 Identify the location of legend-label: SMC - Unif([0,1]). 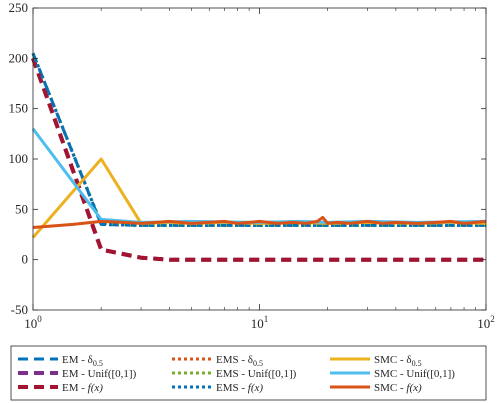
(414, 374).